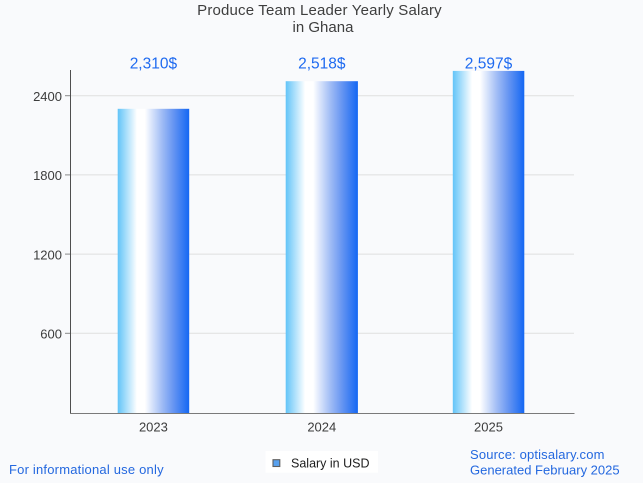 Image resolution: width=643 pixels, height=483 pixels. What do you see at coordinates (153, 427) in the screenshot?
I see `svg-text: 2023` at bounding box center [153, 427].